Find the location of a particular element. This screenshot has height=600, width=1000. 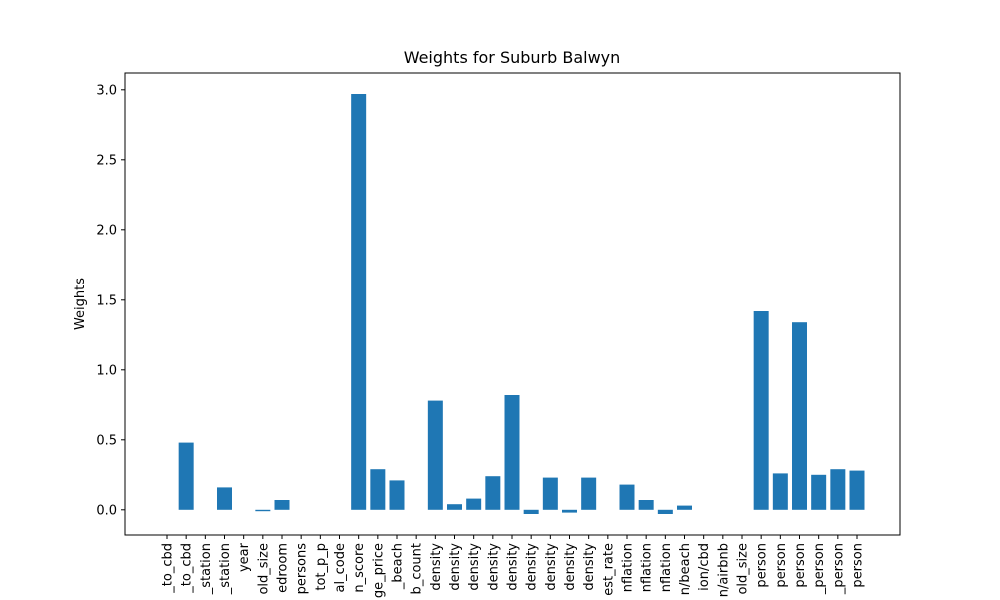

x-tick-label: est_rate is located at coordinates (608, 569).